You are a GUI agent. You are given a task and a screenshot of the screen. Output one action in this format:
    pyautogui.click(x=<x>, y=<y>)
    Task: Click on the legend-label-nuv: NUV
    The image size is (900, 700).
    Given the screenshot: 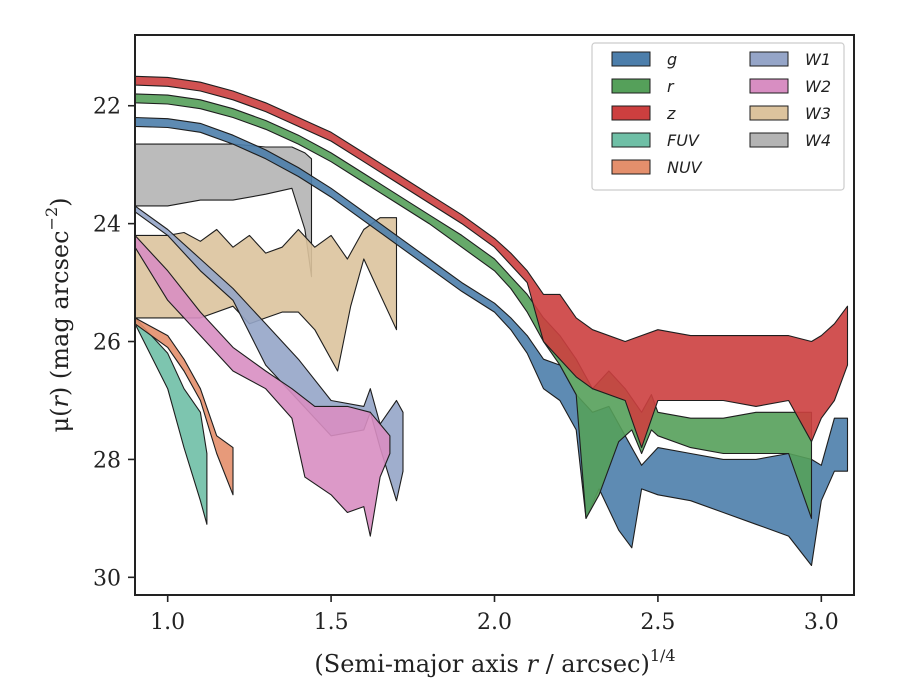 What is the action you would take?
    pyautogui.click(x=685, y=167)
    